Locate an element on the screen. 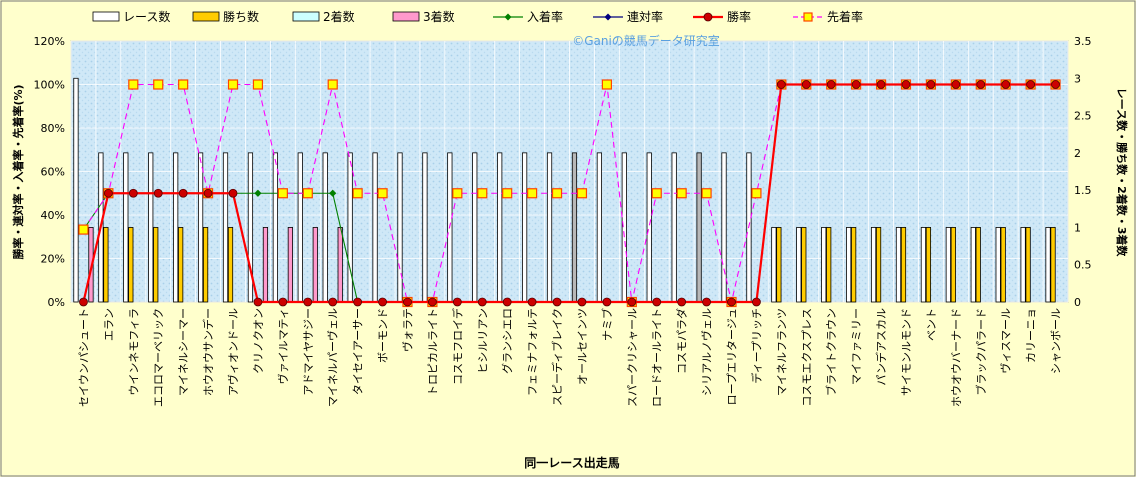 Image resolution: width=1136 pixels, height=477 pixels. point---13 is located at coordinates (407, 302).